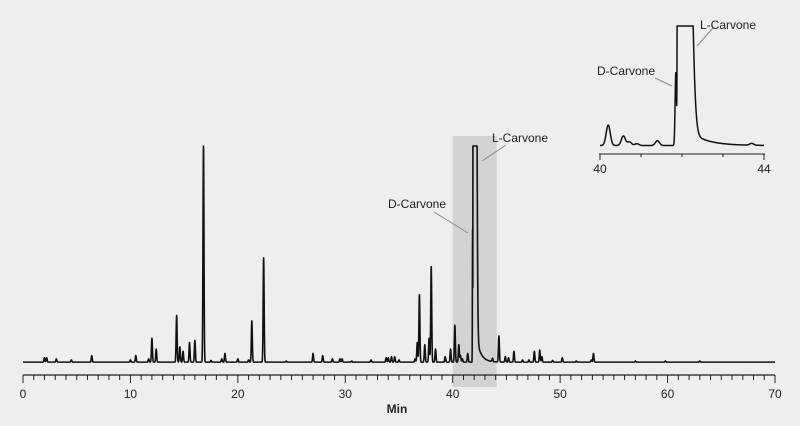  What do you see at coordinates (682, 86) in the screenshot?
I see `inset-trace` at bounding box center [682, 86].